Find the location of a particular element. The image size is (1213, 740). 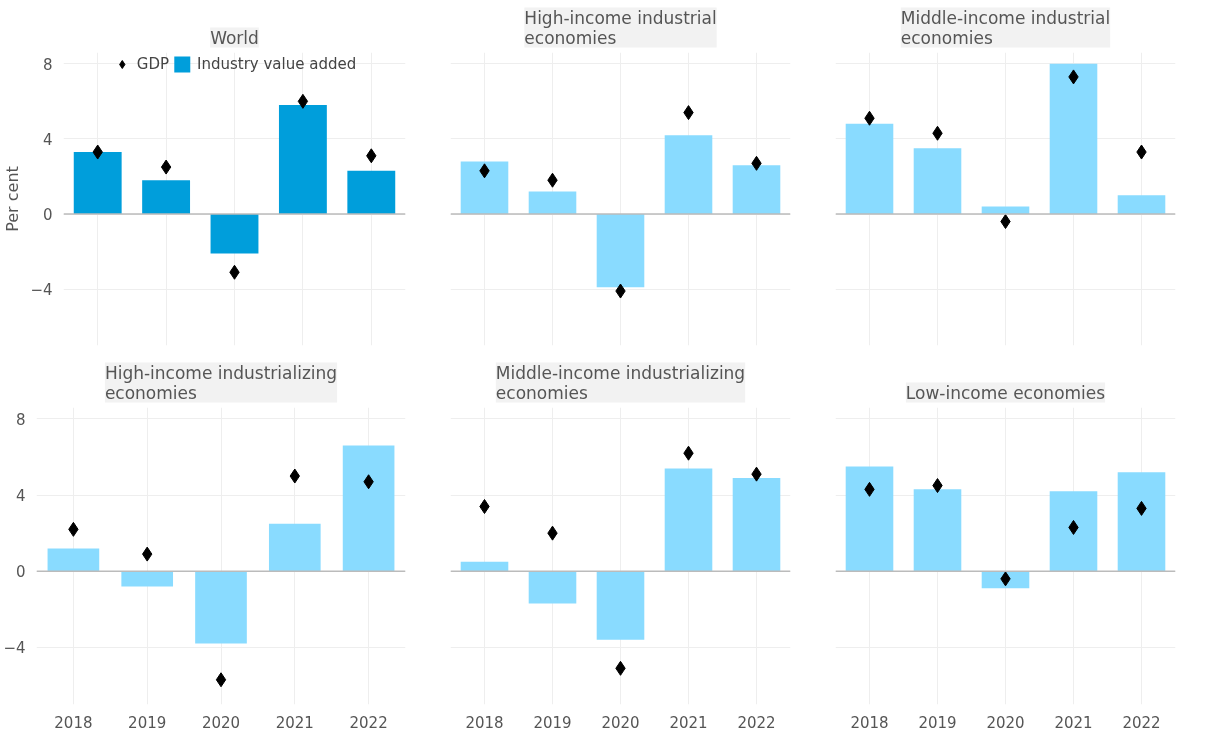

chart-title: High-income industrializing economies is located at coordinates (221, 382).